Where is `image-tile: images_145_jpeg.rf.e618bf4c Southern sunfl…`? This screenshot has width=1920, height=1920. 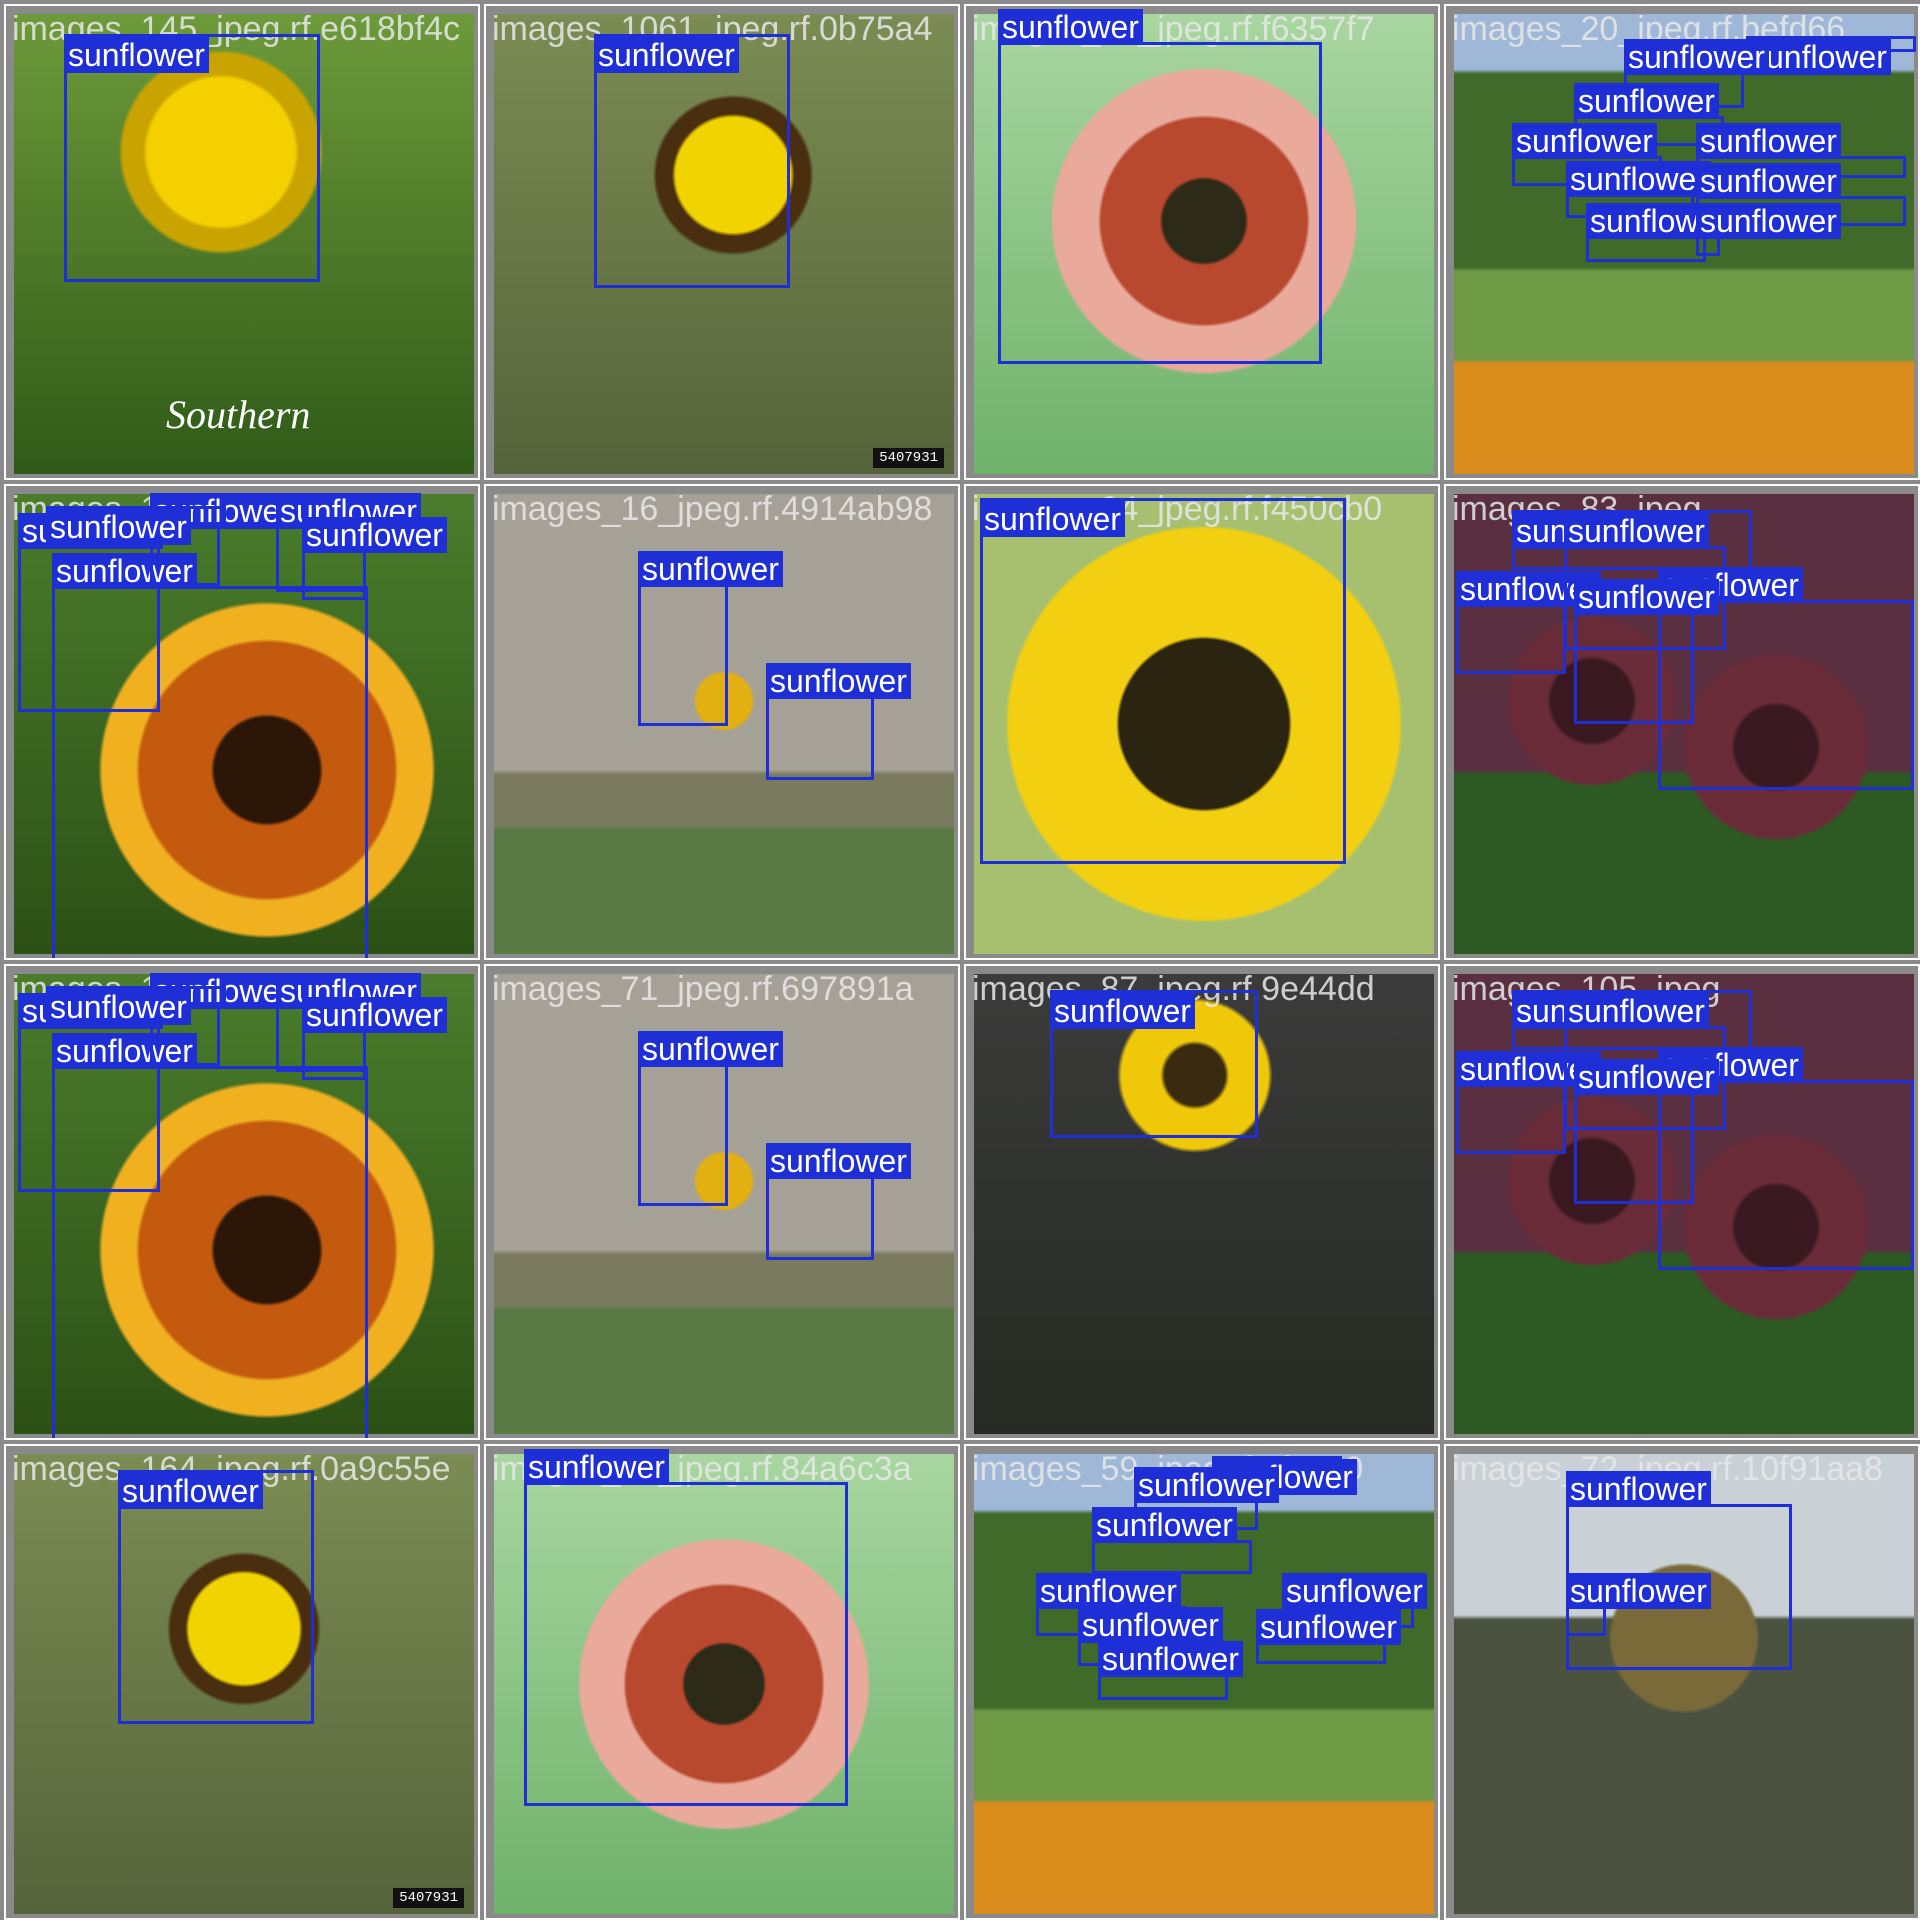 image-tile: images_145_jpeg.rf.e618bf4c Southern sunfl… is located at coordinates (242, 242).